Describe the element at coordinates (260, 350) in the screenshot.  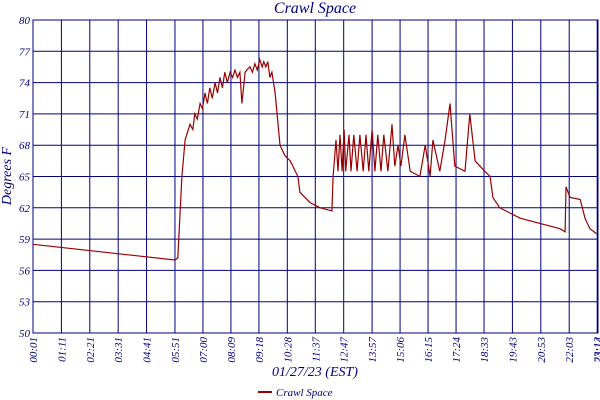
I see `x-tick-label: 09:18` at that location.